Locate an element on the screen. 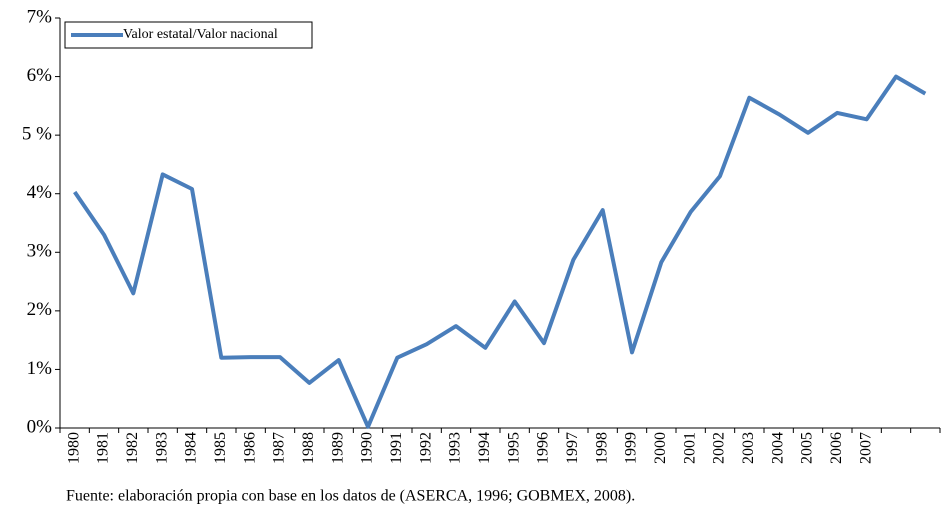 The height and width of the screenshot is (507, 942). x-tick-label: 1993 is located at coordinates (455, 448).